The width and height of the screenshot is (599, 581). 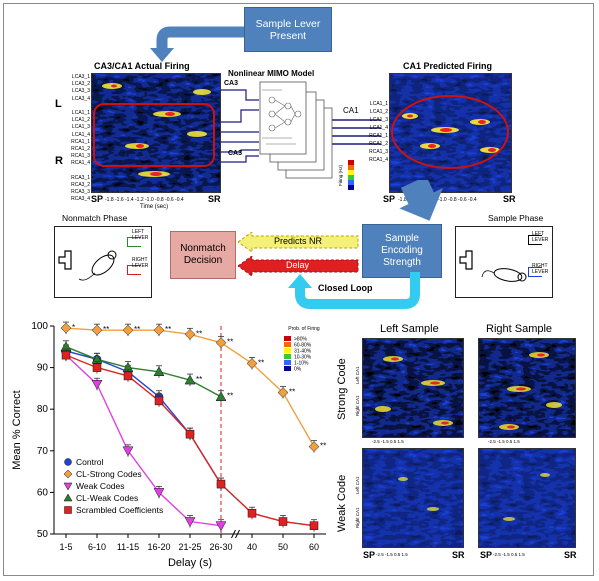 What do you see at coordinates (301, 364) in the screenshot?
I see `prob-legend-label: 1-10%` at bounding box center [301, 364].